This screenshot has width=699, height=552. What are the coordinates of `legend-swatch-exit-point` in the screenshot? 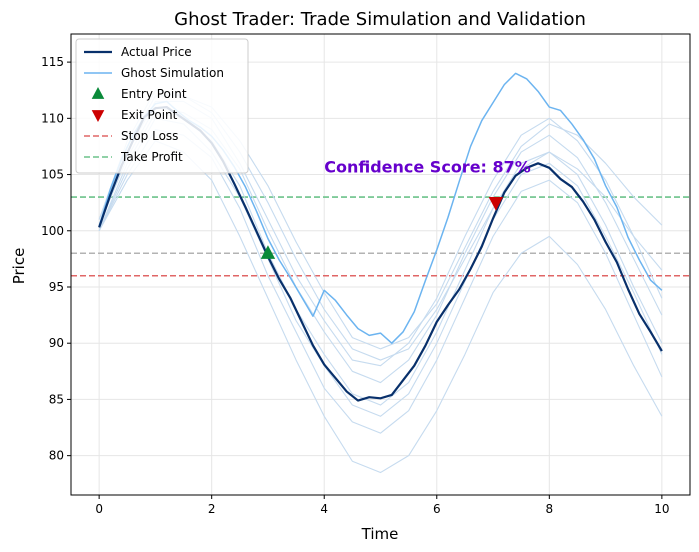 It's located at (98, 116).